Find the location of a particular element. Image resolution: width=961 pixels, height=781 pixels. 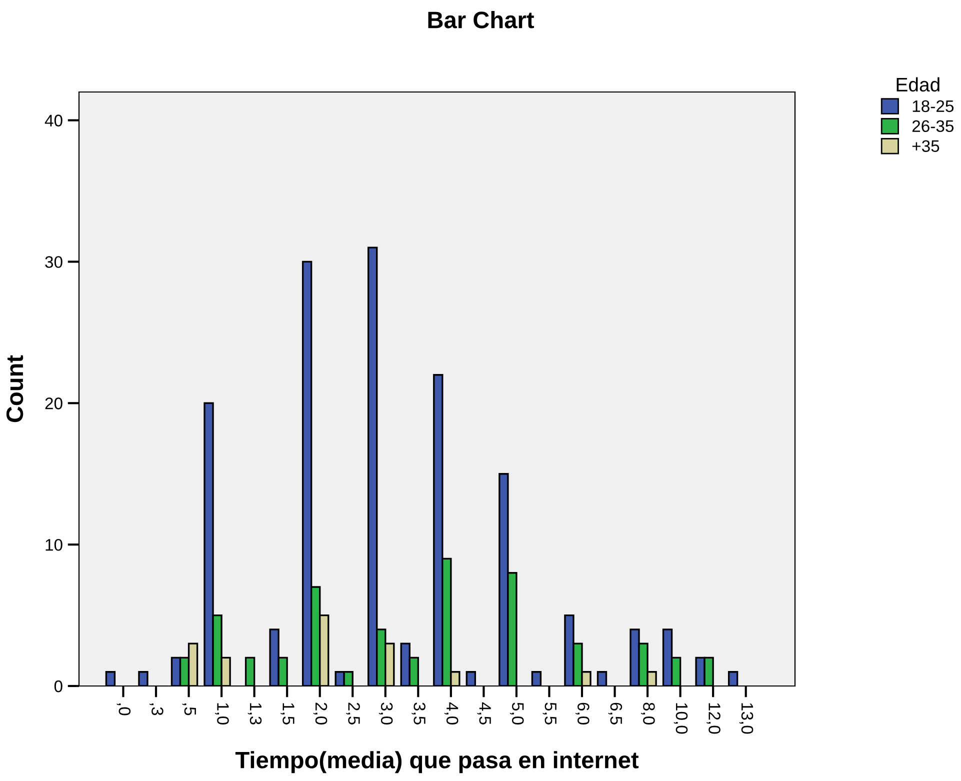

x-tick-label: 4,0 is located at coordinates (451, 713).